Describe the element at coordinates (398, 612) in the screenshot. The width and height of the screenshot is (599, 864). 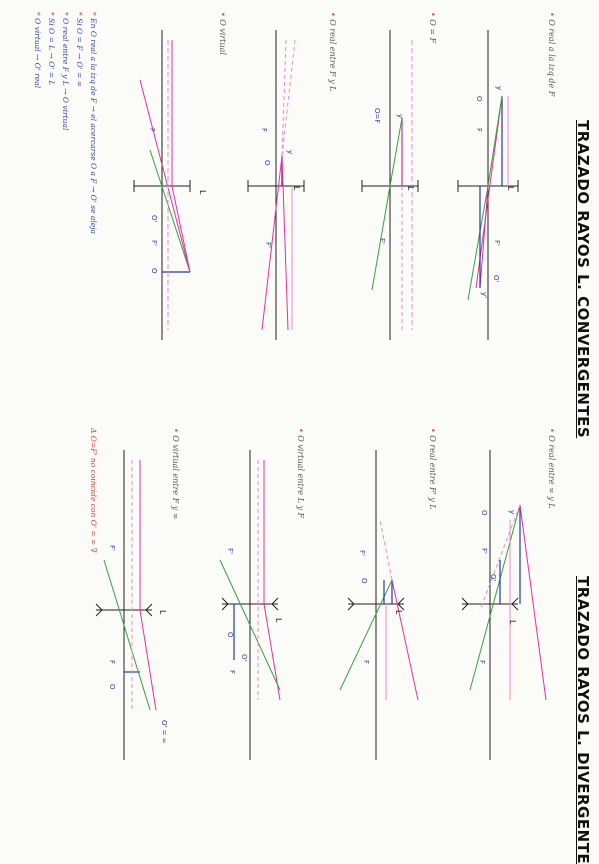
I see `lens-label-d2: L` at that location.